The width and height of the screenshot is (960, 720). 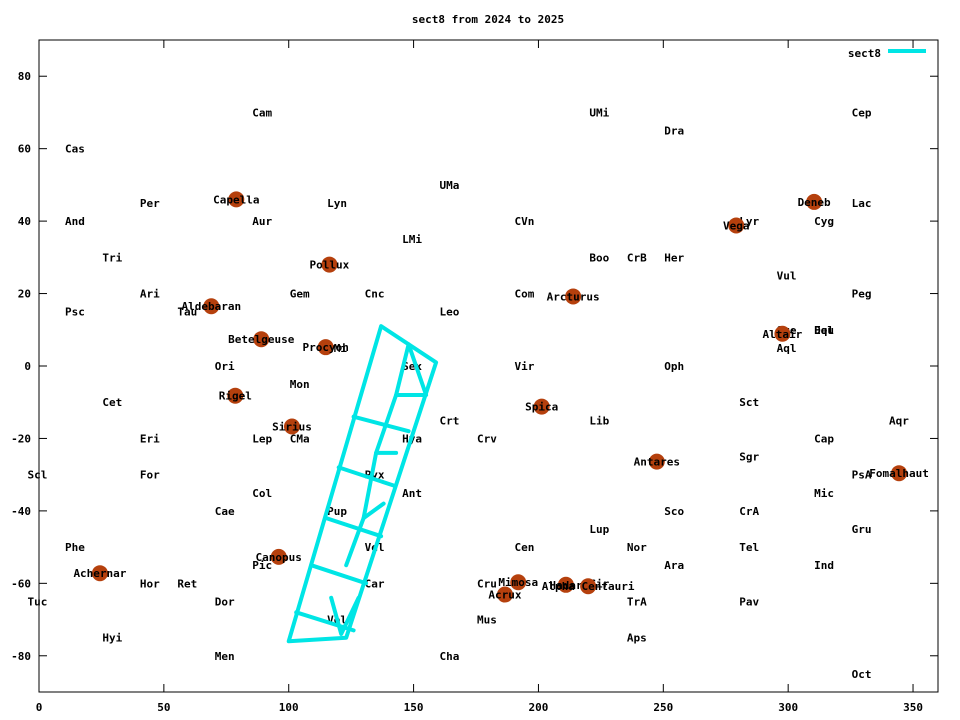 I want to click on constellation-label: Equ, so click(x=824, y=330).